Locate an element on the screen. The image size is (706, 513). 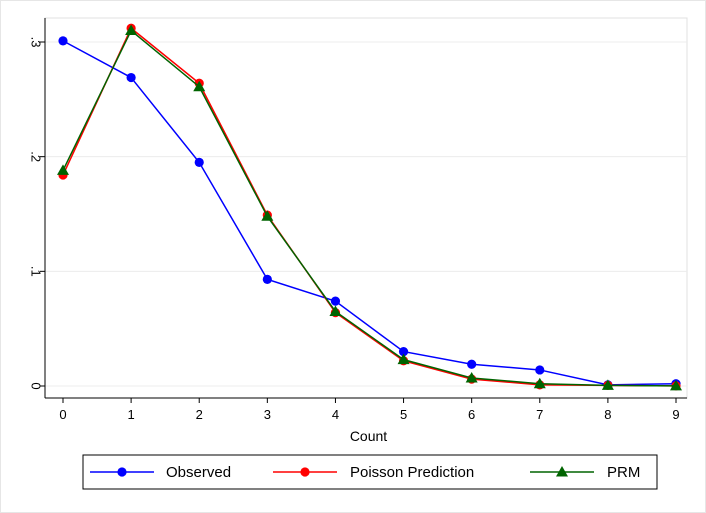
y-tick-label: .2 is located at coordinates (36, 156).